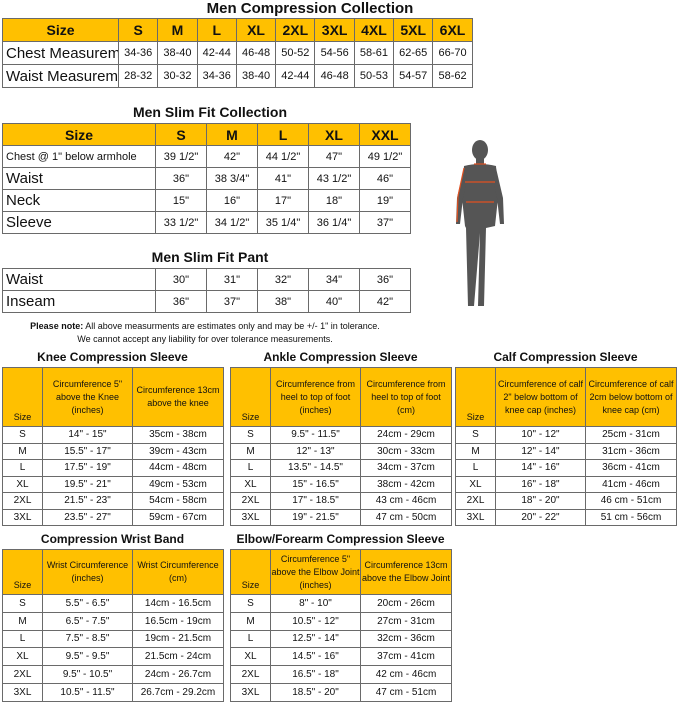  I want to click on table-cell: 46", so click(385, 178).